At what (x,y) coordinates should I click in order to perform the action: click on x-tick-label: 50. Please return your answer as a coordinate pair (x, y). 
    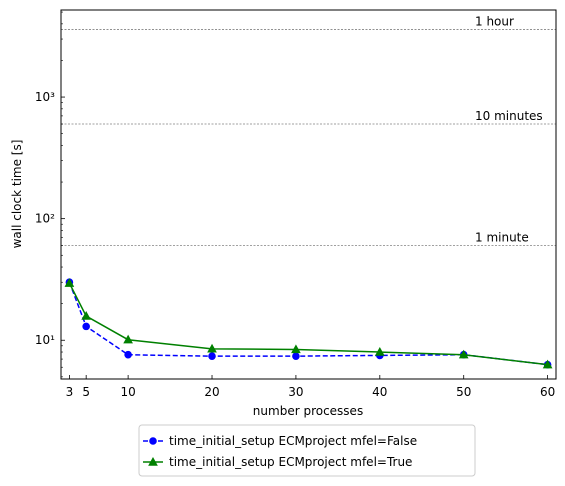
    Looking at the image, I should click on (463, 392).